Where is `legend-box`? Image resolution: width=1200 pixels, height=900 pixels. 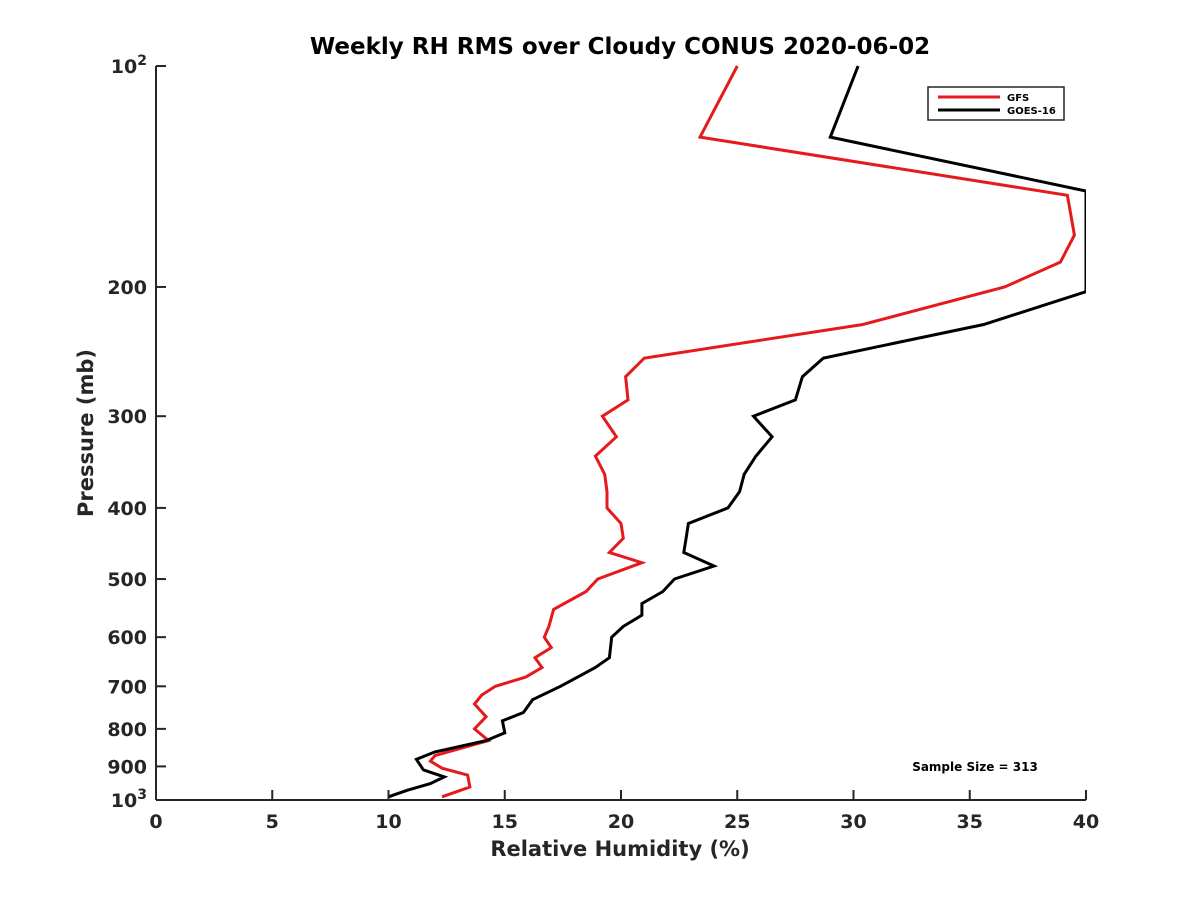 legend-box is located at coordinates (996, 103).